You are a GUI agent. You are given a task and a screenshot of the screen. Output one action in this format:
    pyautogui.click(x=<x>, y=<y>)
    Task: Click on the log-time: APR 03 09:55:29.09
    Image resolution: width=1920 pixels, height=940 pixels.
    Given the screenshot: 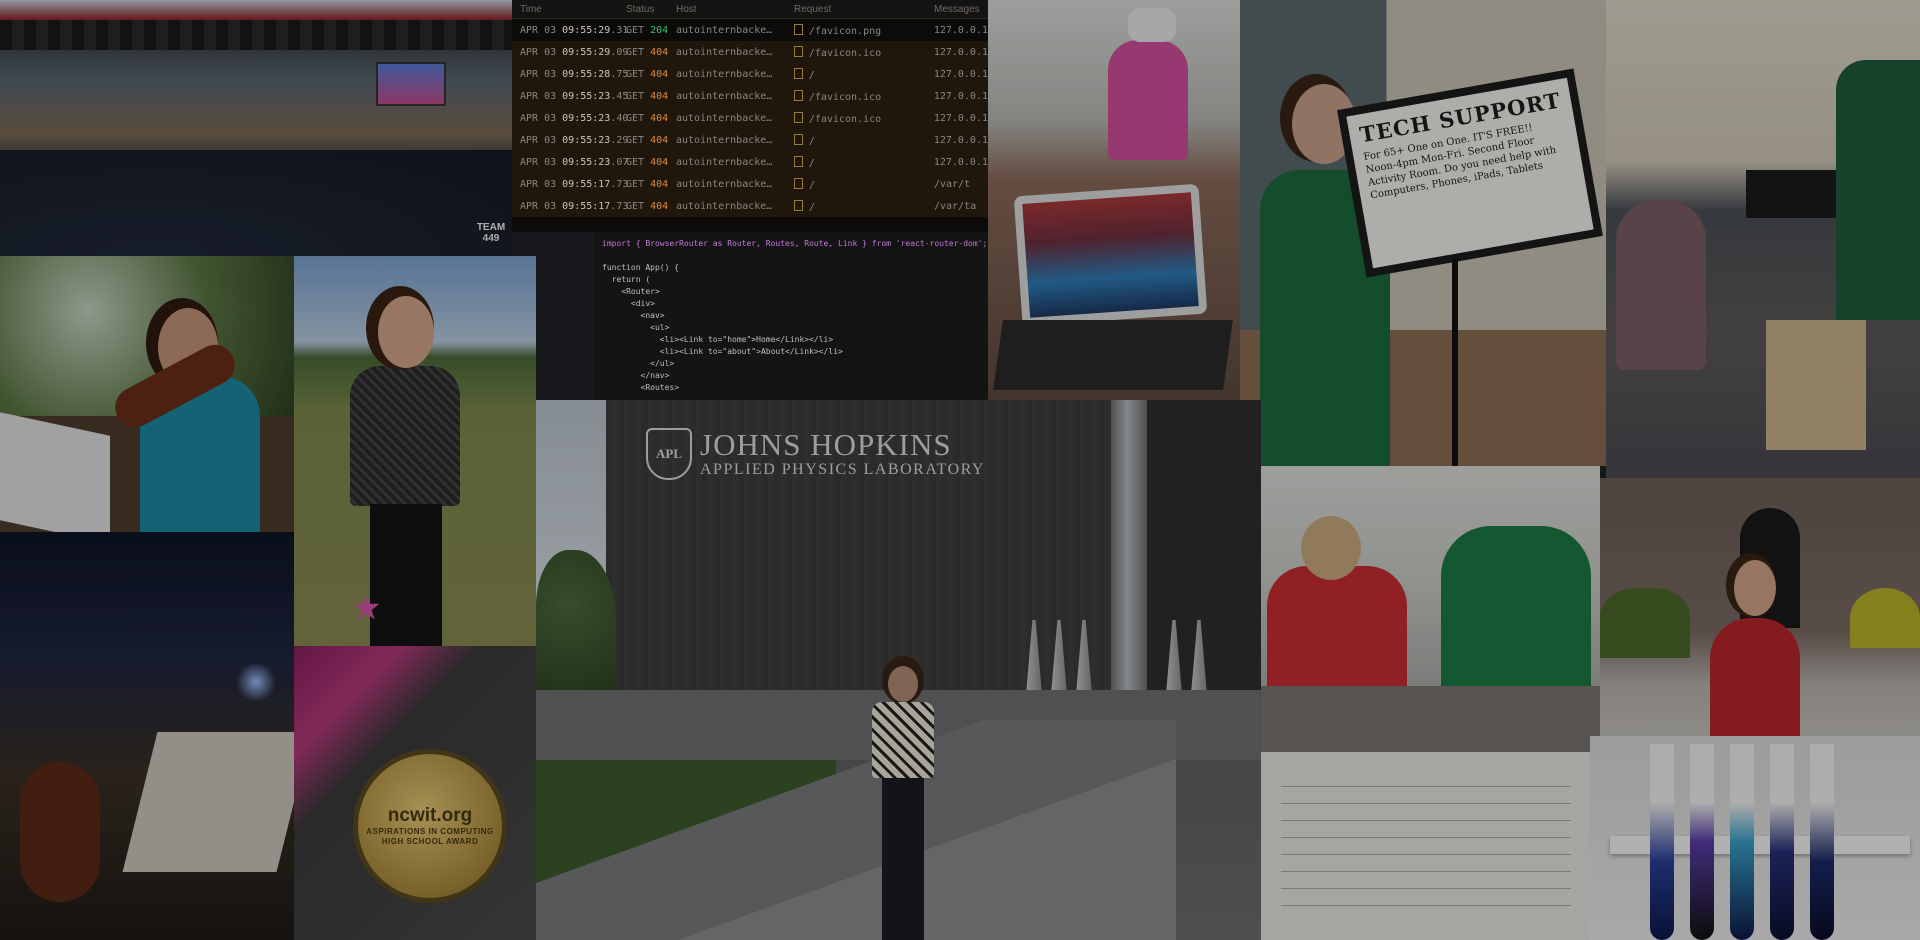 What is the action you would take?
    pyautogui.click(x=574, y=52)
    